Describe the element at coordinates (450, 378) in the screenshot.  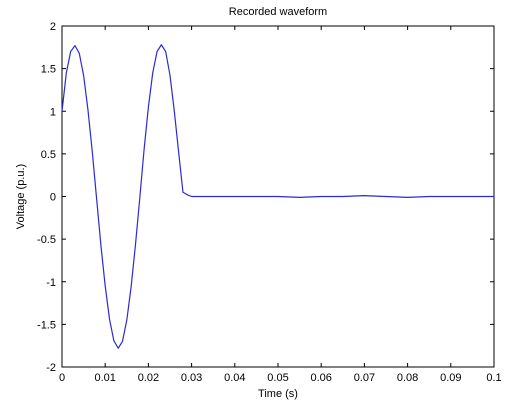
I see `x-tick-label: 0.09` at that location.